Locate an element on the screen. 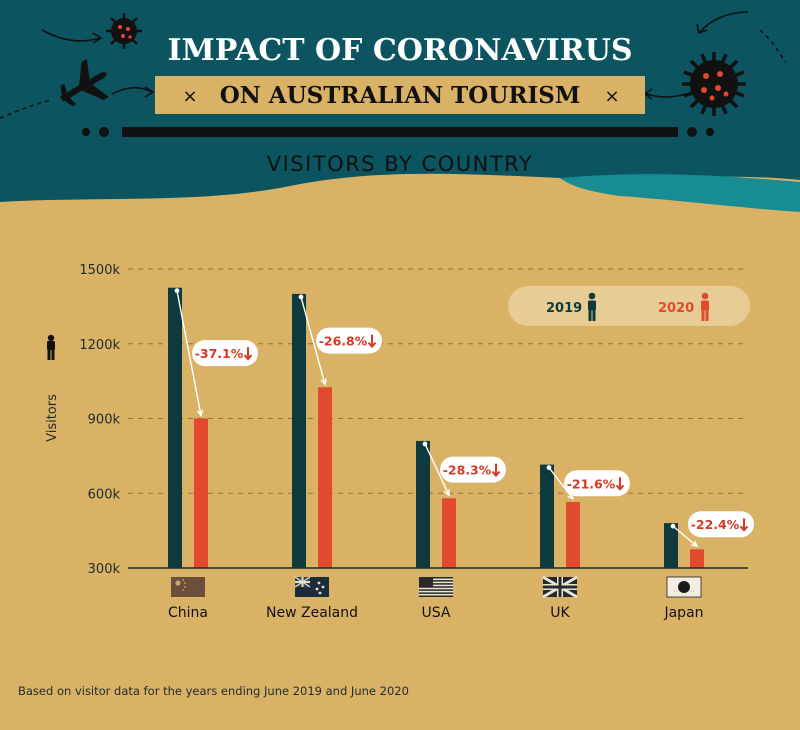  person-icon-yaxis is located at coordinates (51, 347).